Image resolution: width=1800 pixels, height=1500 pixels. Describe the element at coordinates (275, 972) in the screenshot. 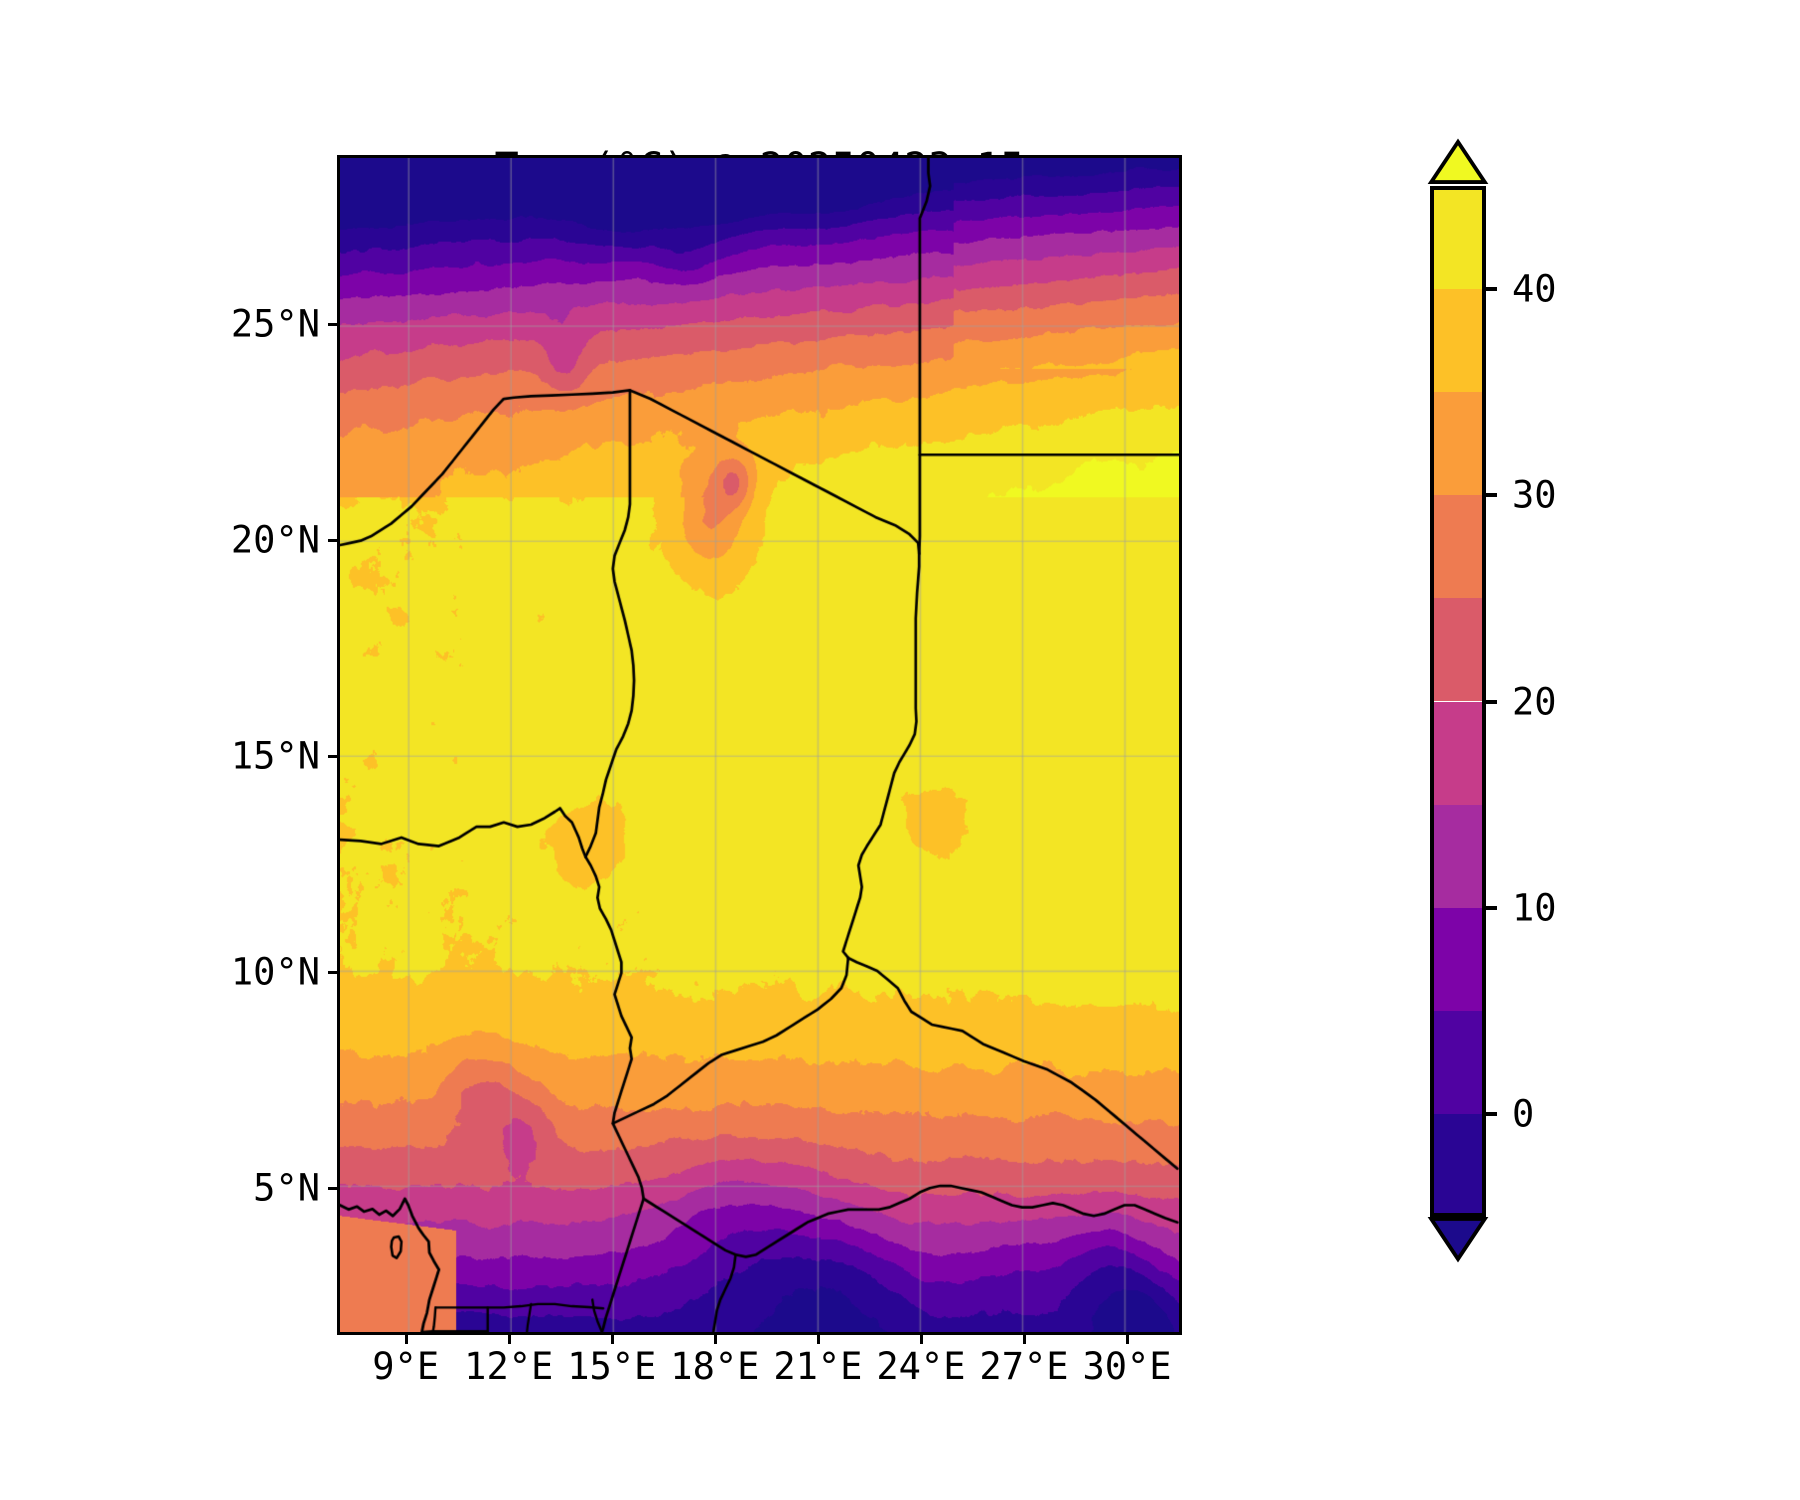

I see `latitude-tick-label: 10°N` at that location.